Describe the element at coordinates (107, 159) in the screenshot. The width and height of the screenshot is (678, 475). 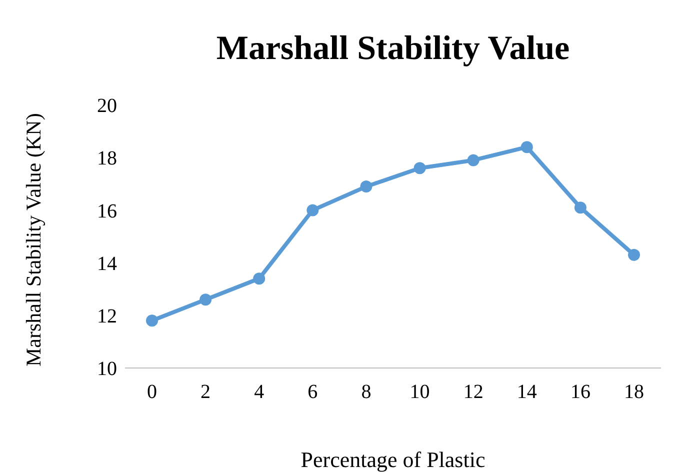
I see `y-tick-label: 18` at that location.